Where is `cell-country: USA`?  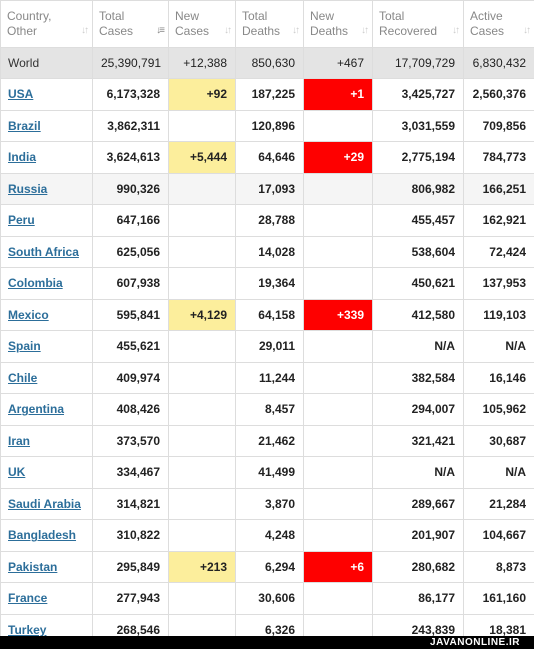
cell-country: USA is located at coordinates (46, 94).